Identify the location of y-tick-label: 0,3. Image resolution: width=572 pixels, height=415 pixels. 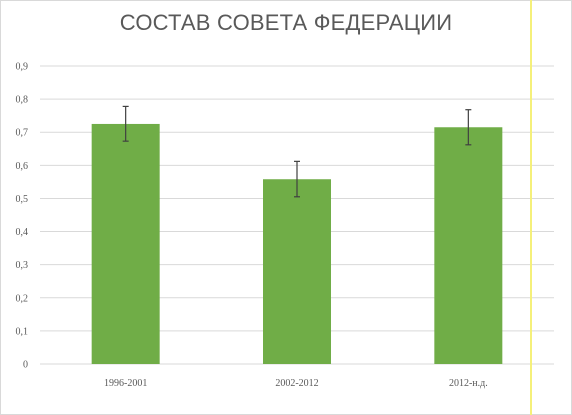
(22, 265).